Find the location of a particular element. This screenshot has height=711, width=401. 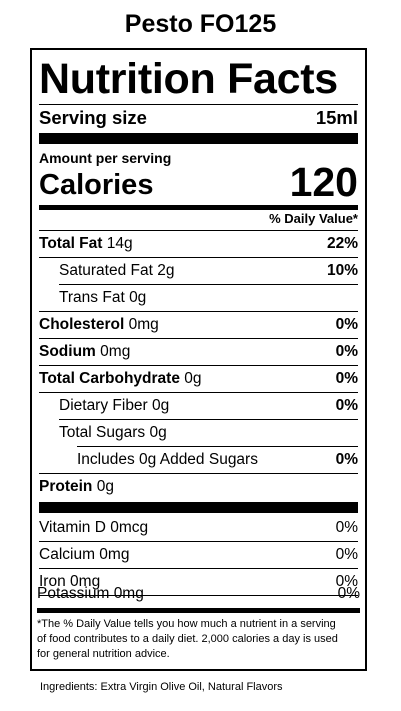

vitamin-name: Iron is located at coordinates (52, 581).